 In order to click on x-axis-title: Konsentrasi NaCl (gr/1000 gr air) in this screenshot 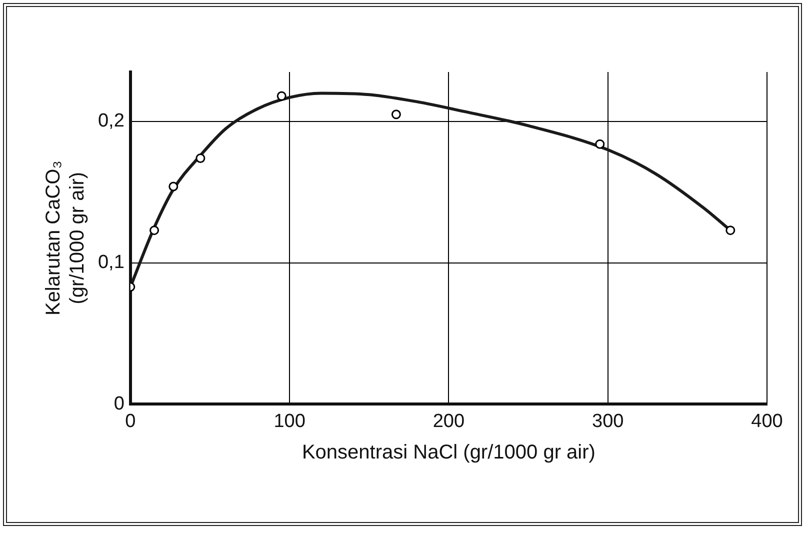, I will do `click(449, 453)`.